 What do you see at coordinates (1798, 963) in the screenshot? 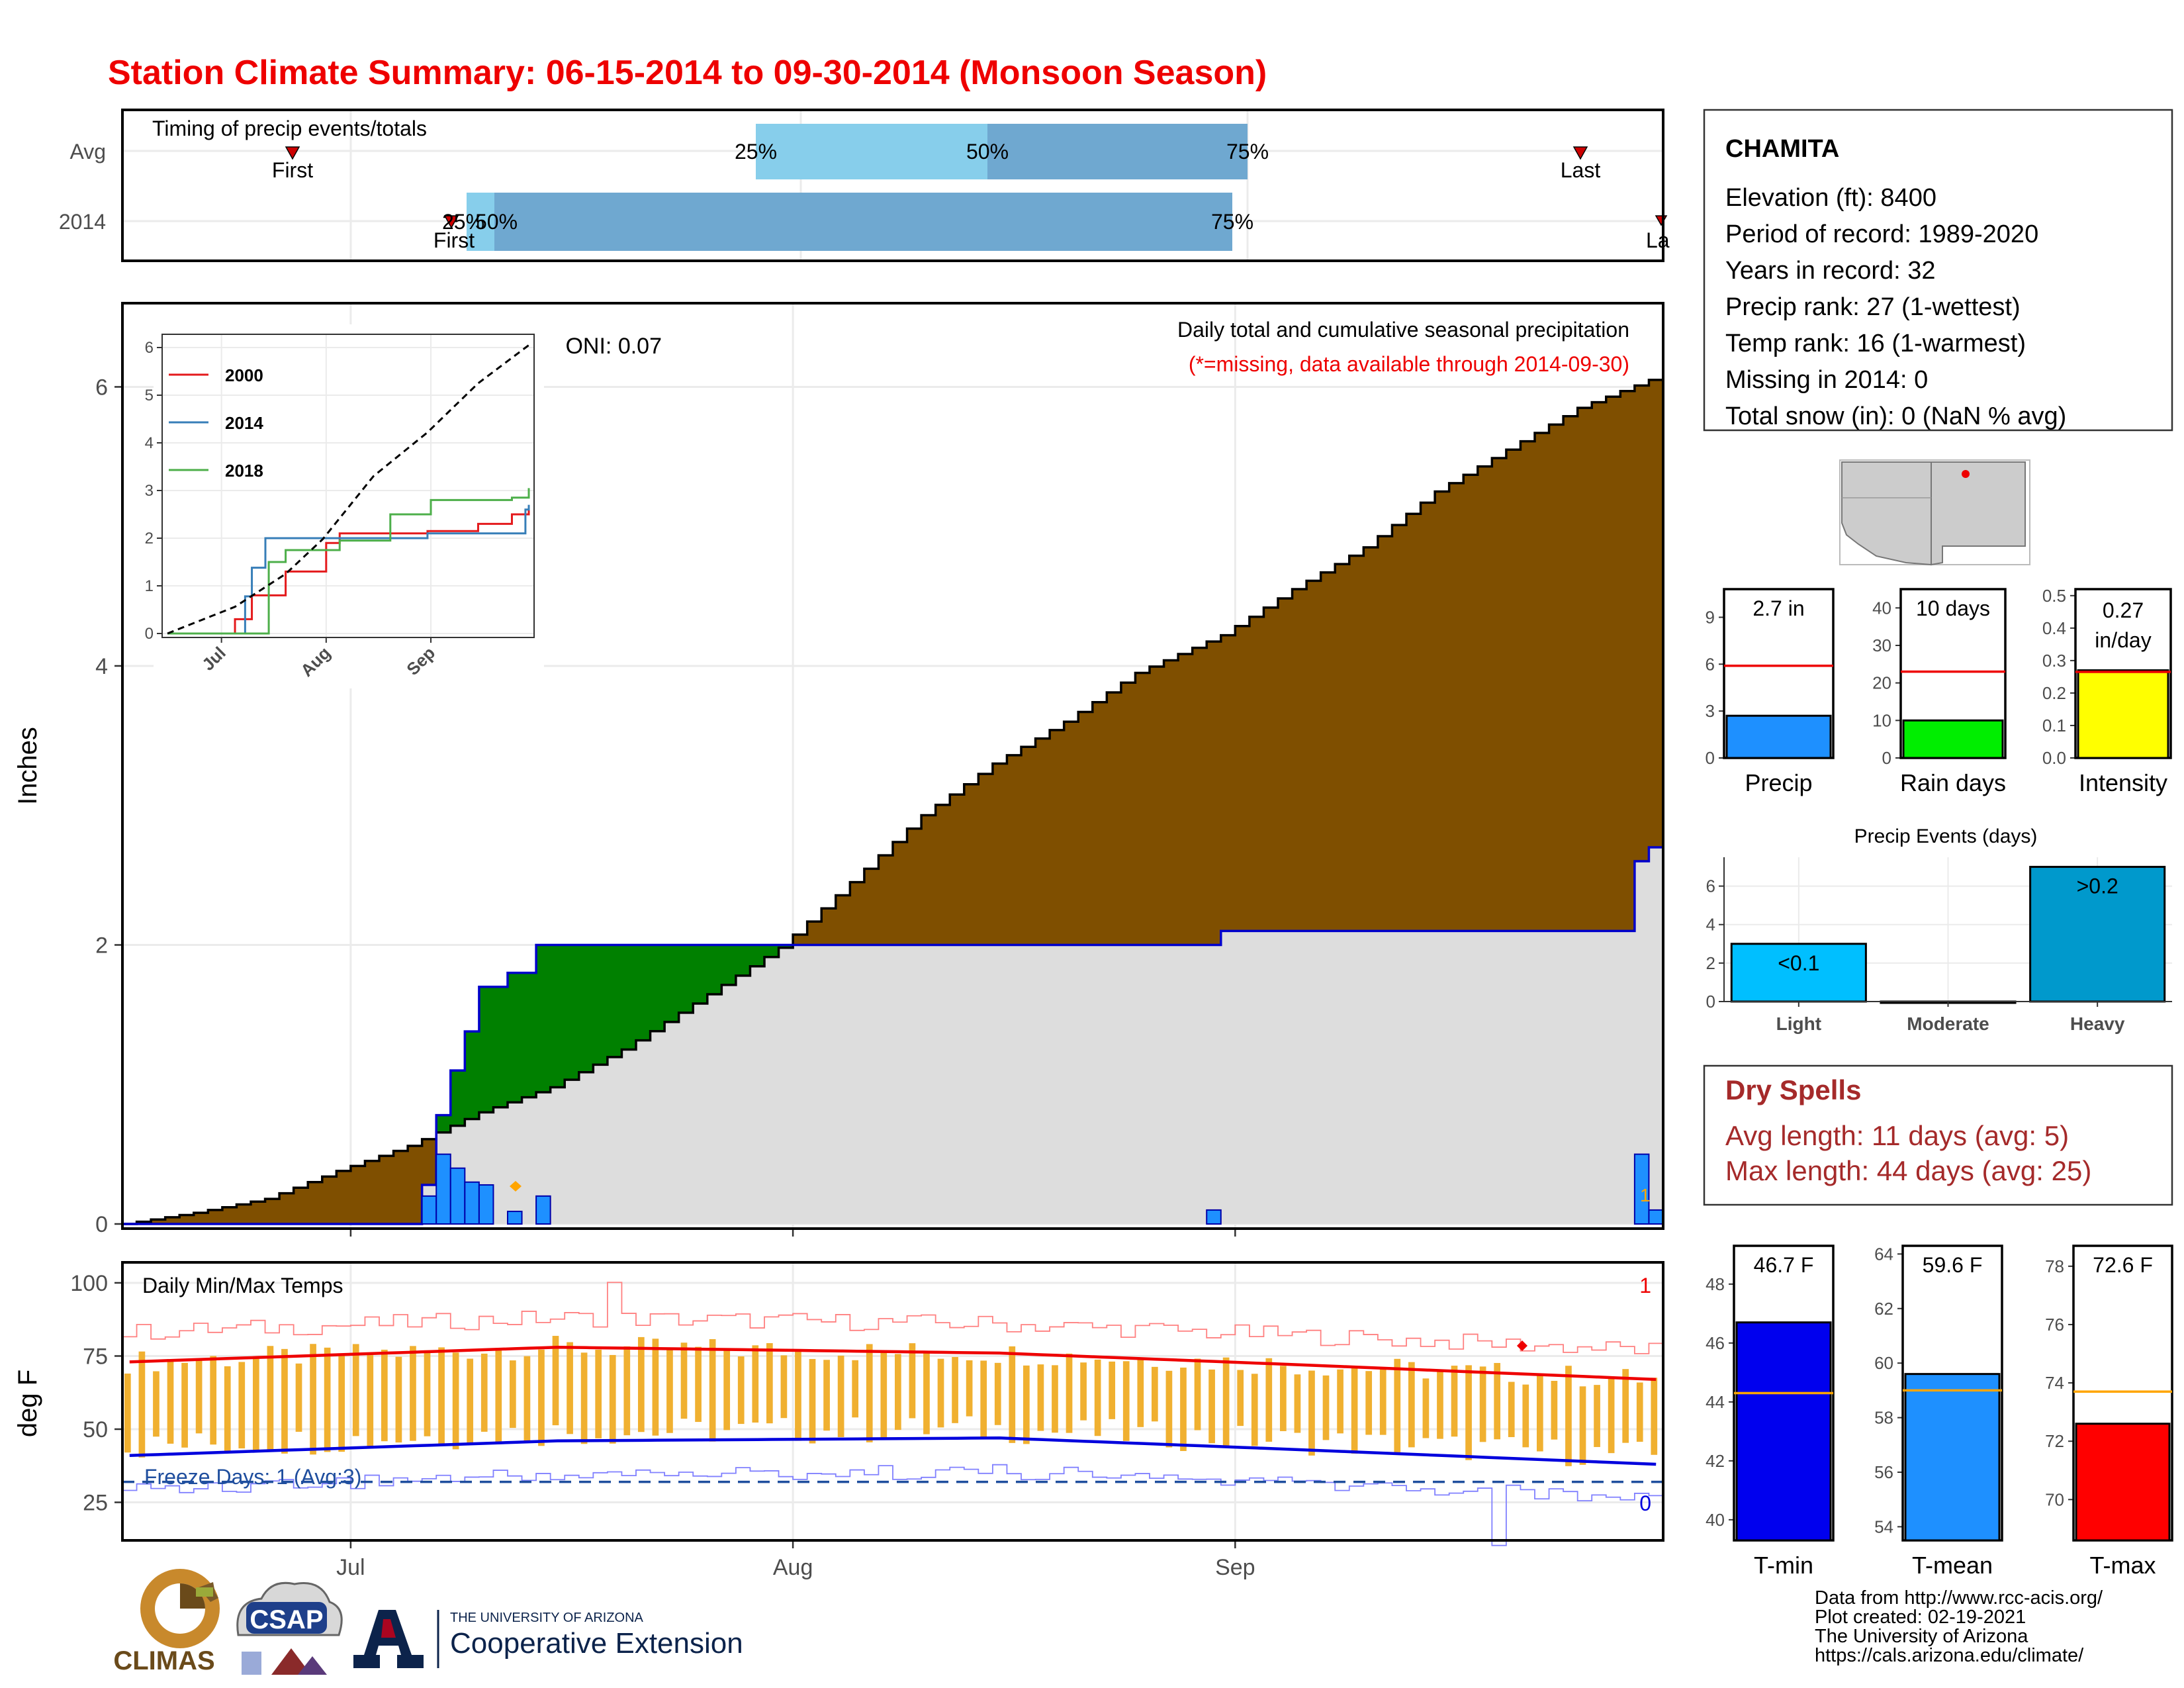
I see `events-bar-label: <0.1` at bounding box center [1798, 963].